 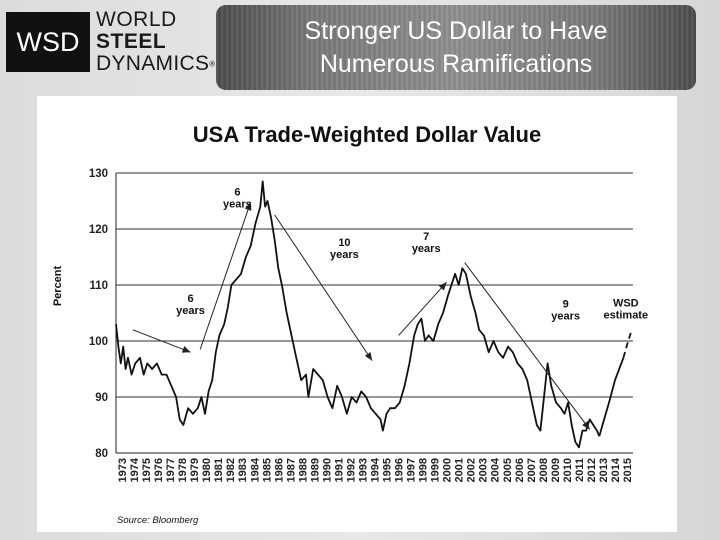 What do you see at coordinates (625, 315) in the screenshot?
I see `annotation-6-line-2: estimate` at bounding box center [625, 315].